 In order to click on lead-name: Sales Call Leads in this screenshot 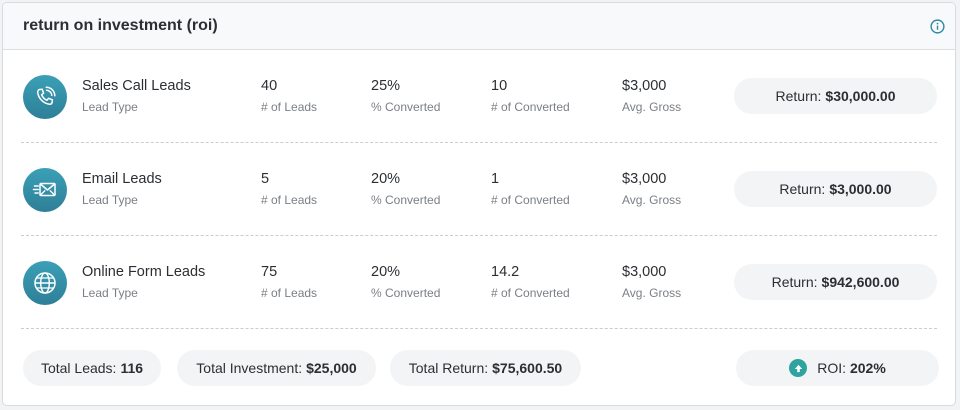, I will do `click(136, 86)`.